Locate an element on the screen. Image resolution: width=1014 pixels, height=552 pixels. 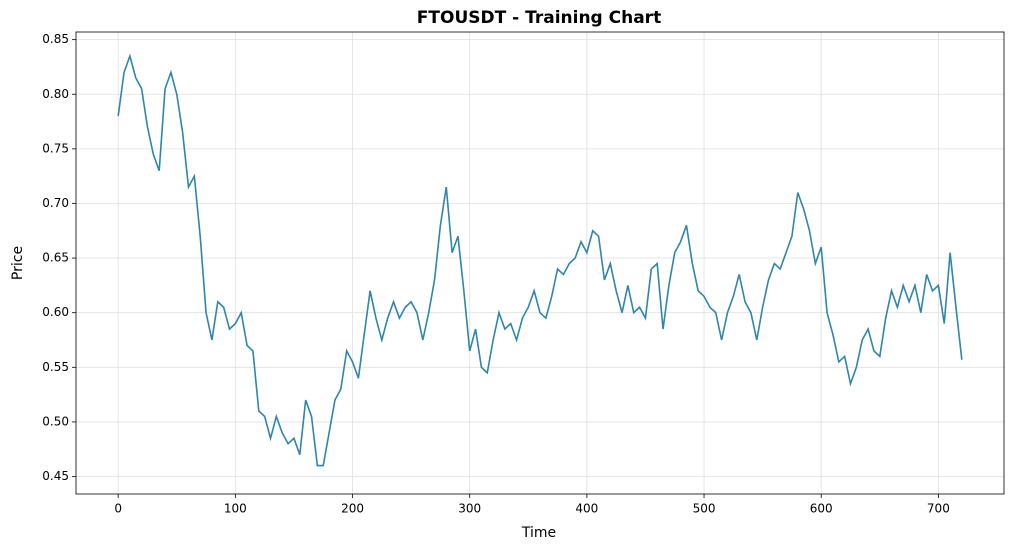
chart-title: FTOUSDT - Training Chart is located at coordinates (539, 18).